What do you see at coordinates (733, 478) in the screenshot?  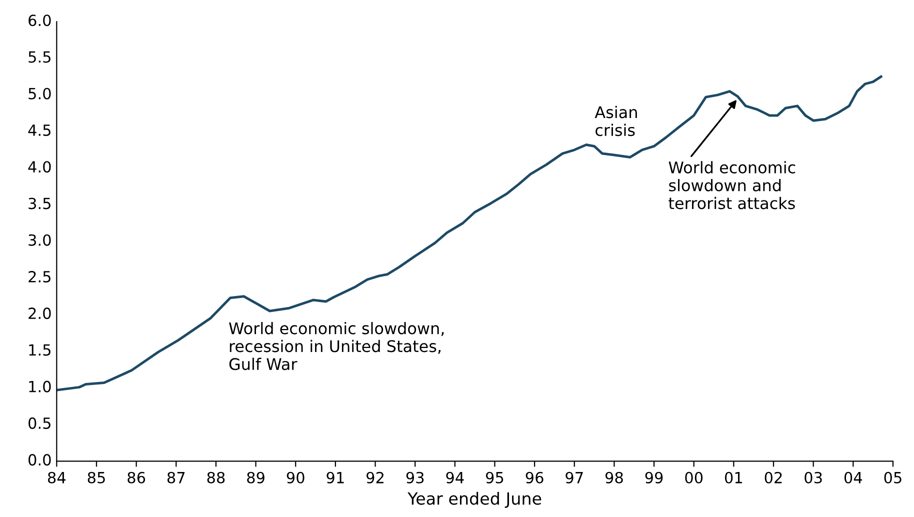 I see `x-tick-label: 01` at bounding box center [733, 478].